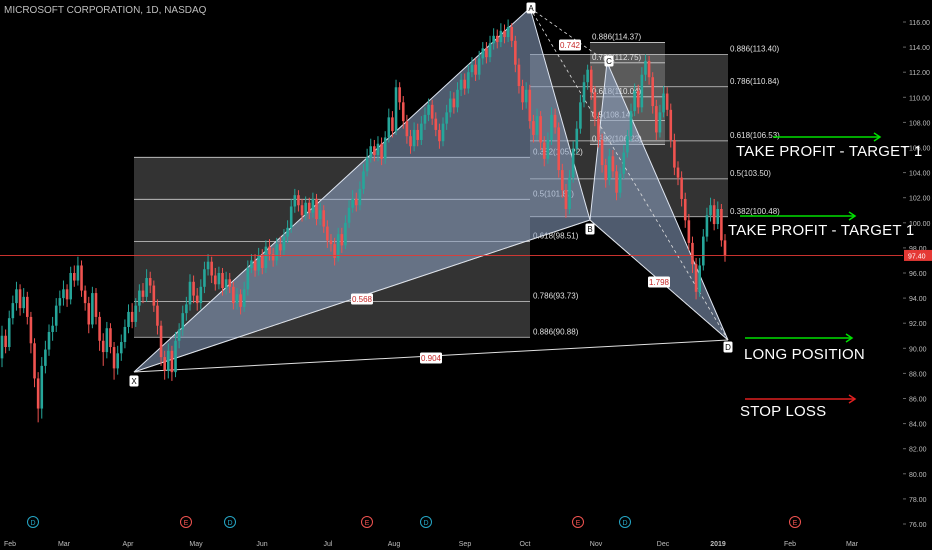 The image size is (932, 550). I want to click on take-profit-lower-label: TAKE PROFIT - TARGET 1, so click(821, 230).